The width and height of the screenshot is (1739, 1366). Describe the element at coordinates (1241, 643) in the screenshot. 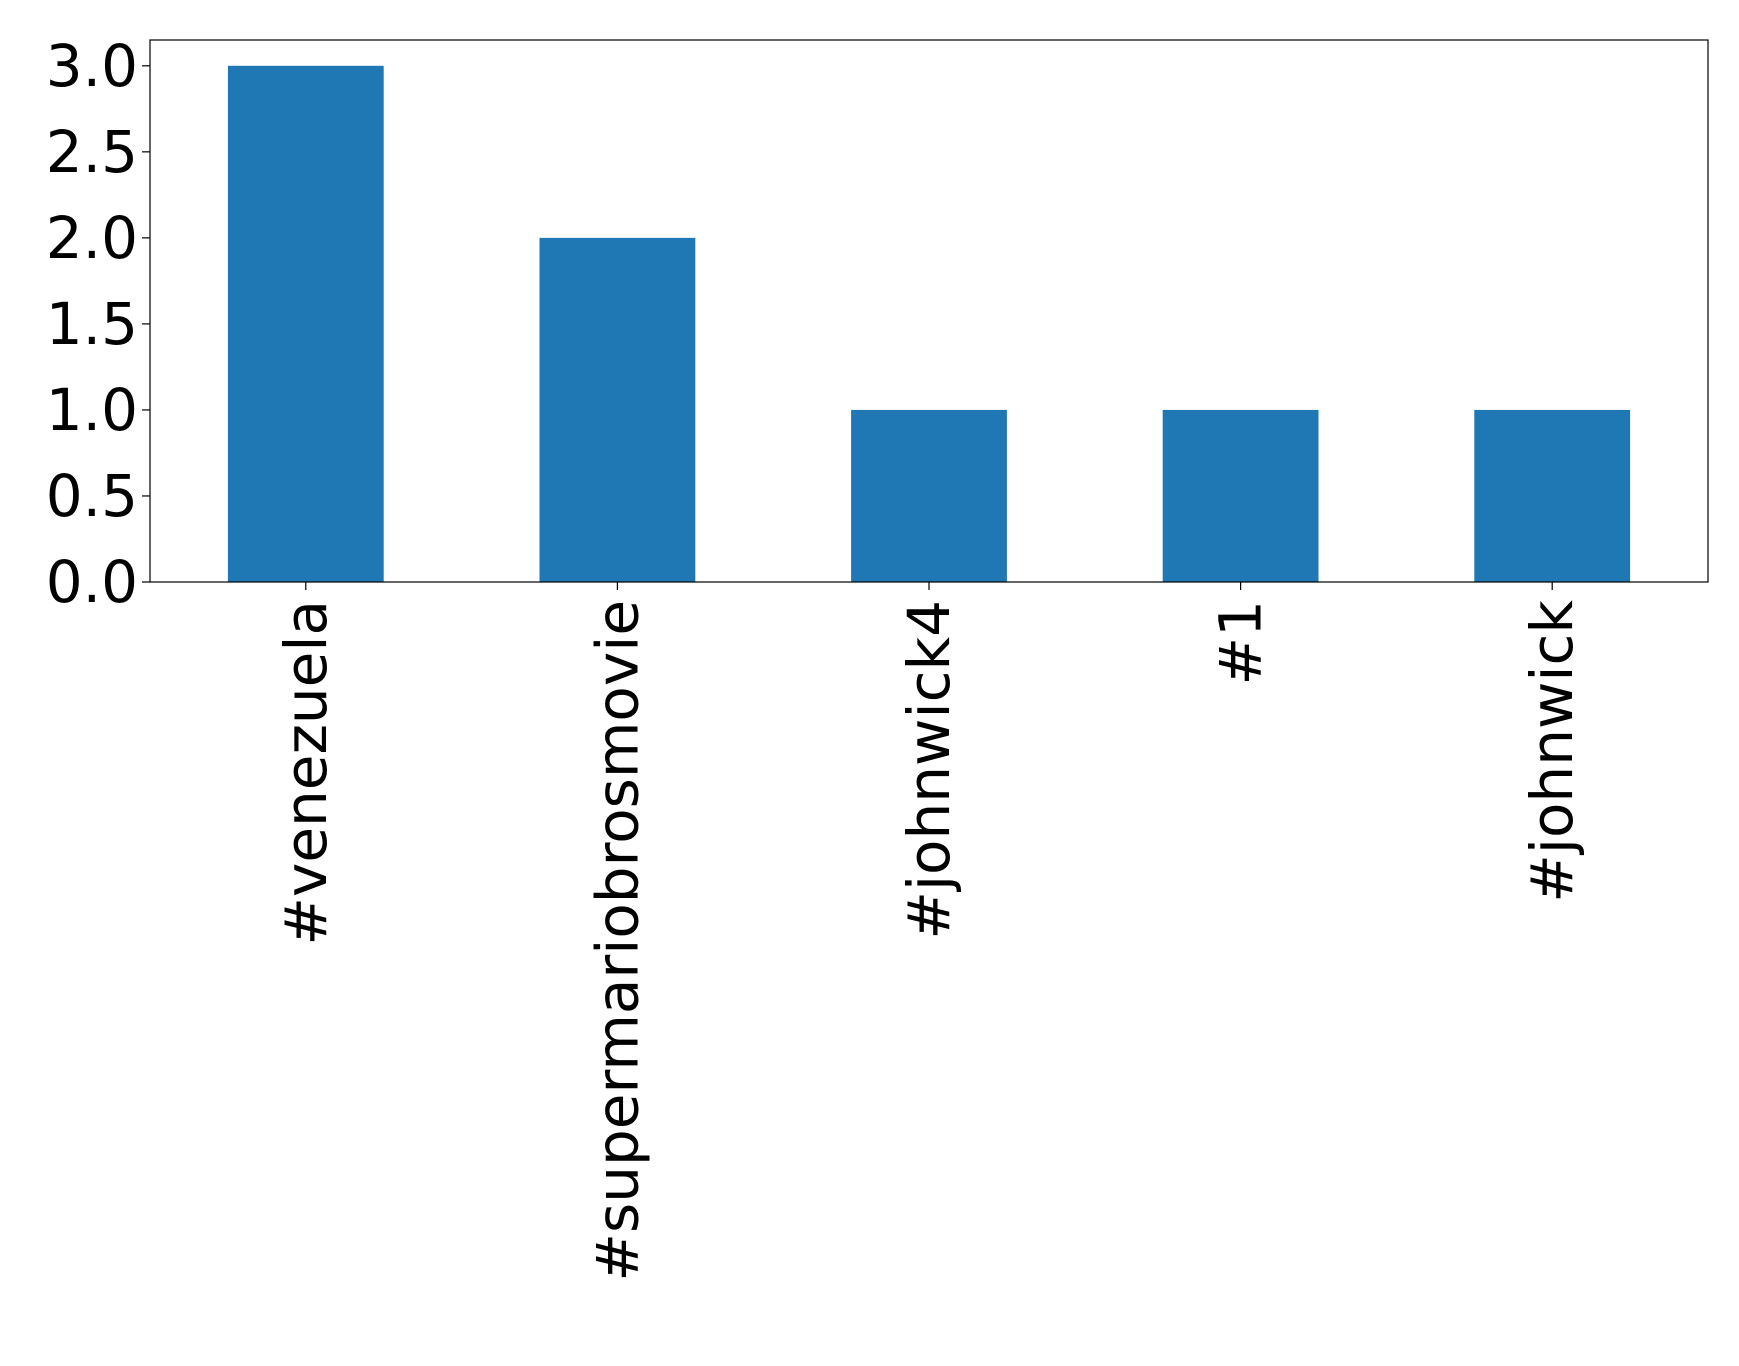

I see `x-tick-label: #1` at that location.